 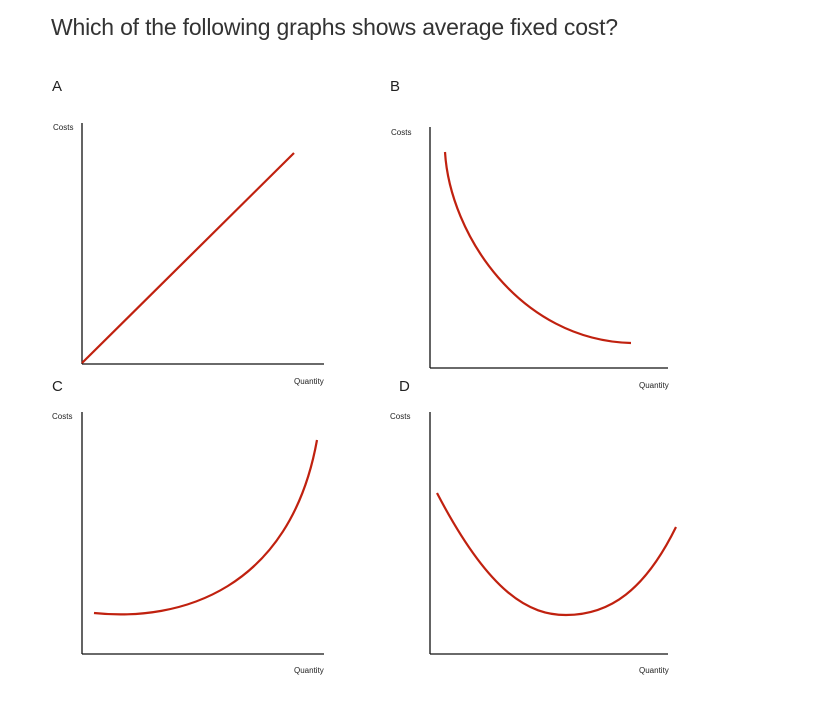 I want to click on option-label-b: B, so click(x=395, y=86).